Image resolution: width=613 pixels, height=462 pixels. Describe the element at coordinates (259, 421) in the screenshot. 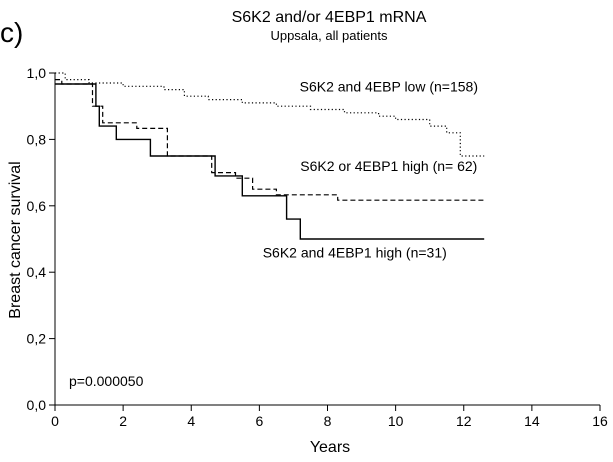

I see `x-tick-label: 6` at that location.